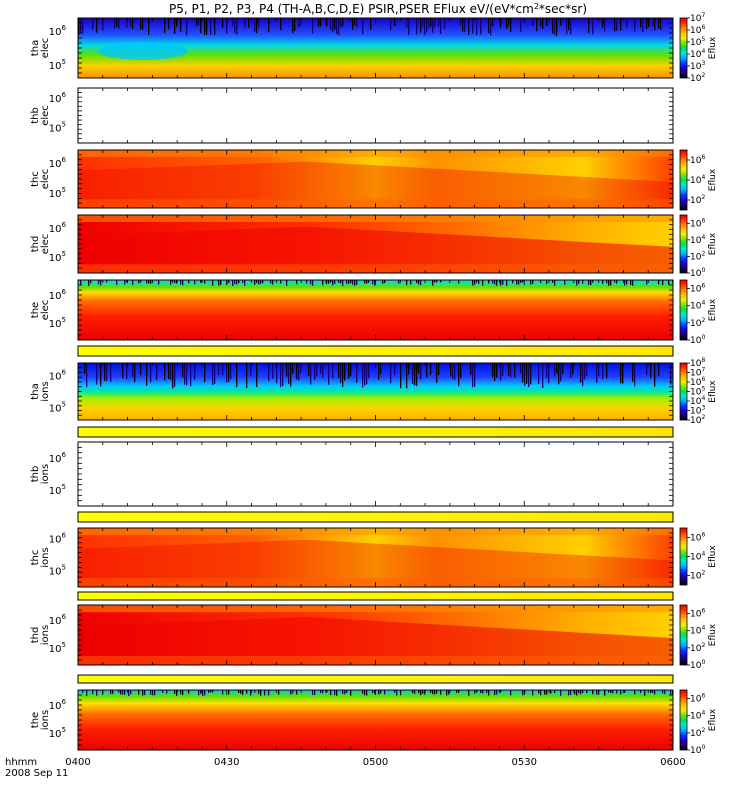 This screenshot has width=750, height=800. I want to click on panel-ylabel: the ions, so click(40, 720).